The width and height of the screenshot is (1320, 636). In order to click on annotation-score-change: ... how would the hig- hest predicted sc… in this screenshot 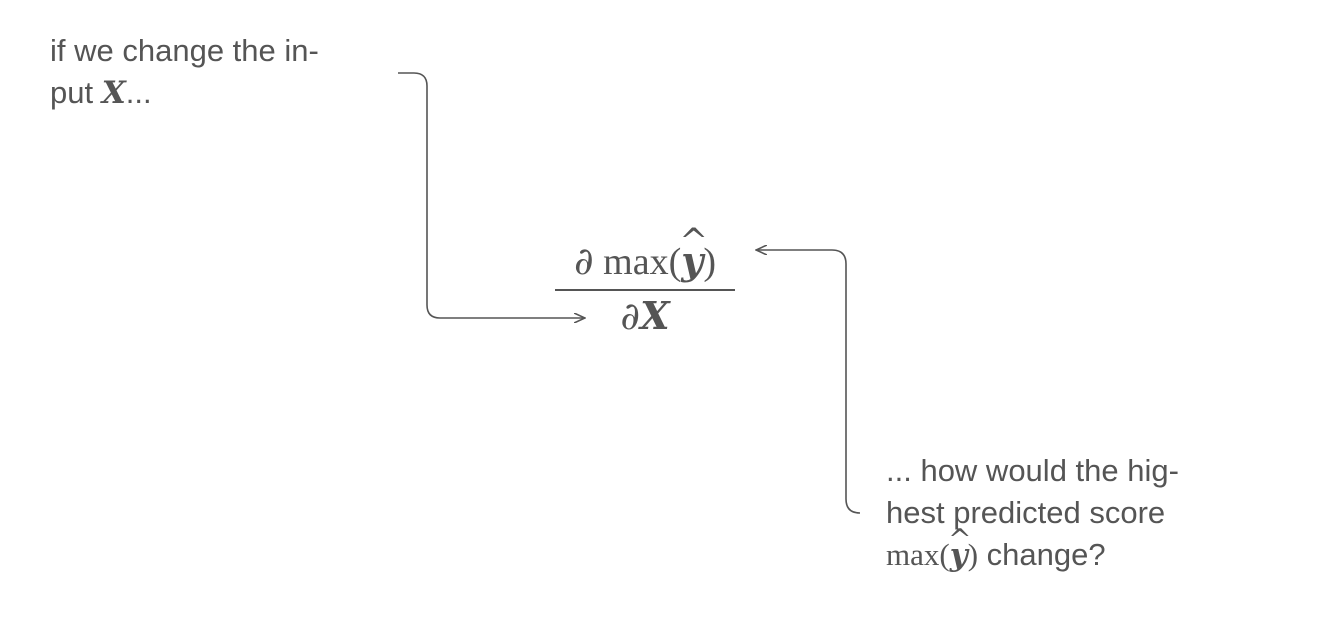, I will do `click(1032, 513)`.